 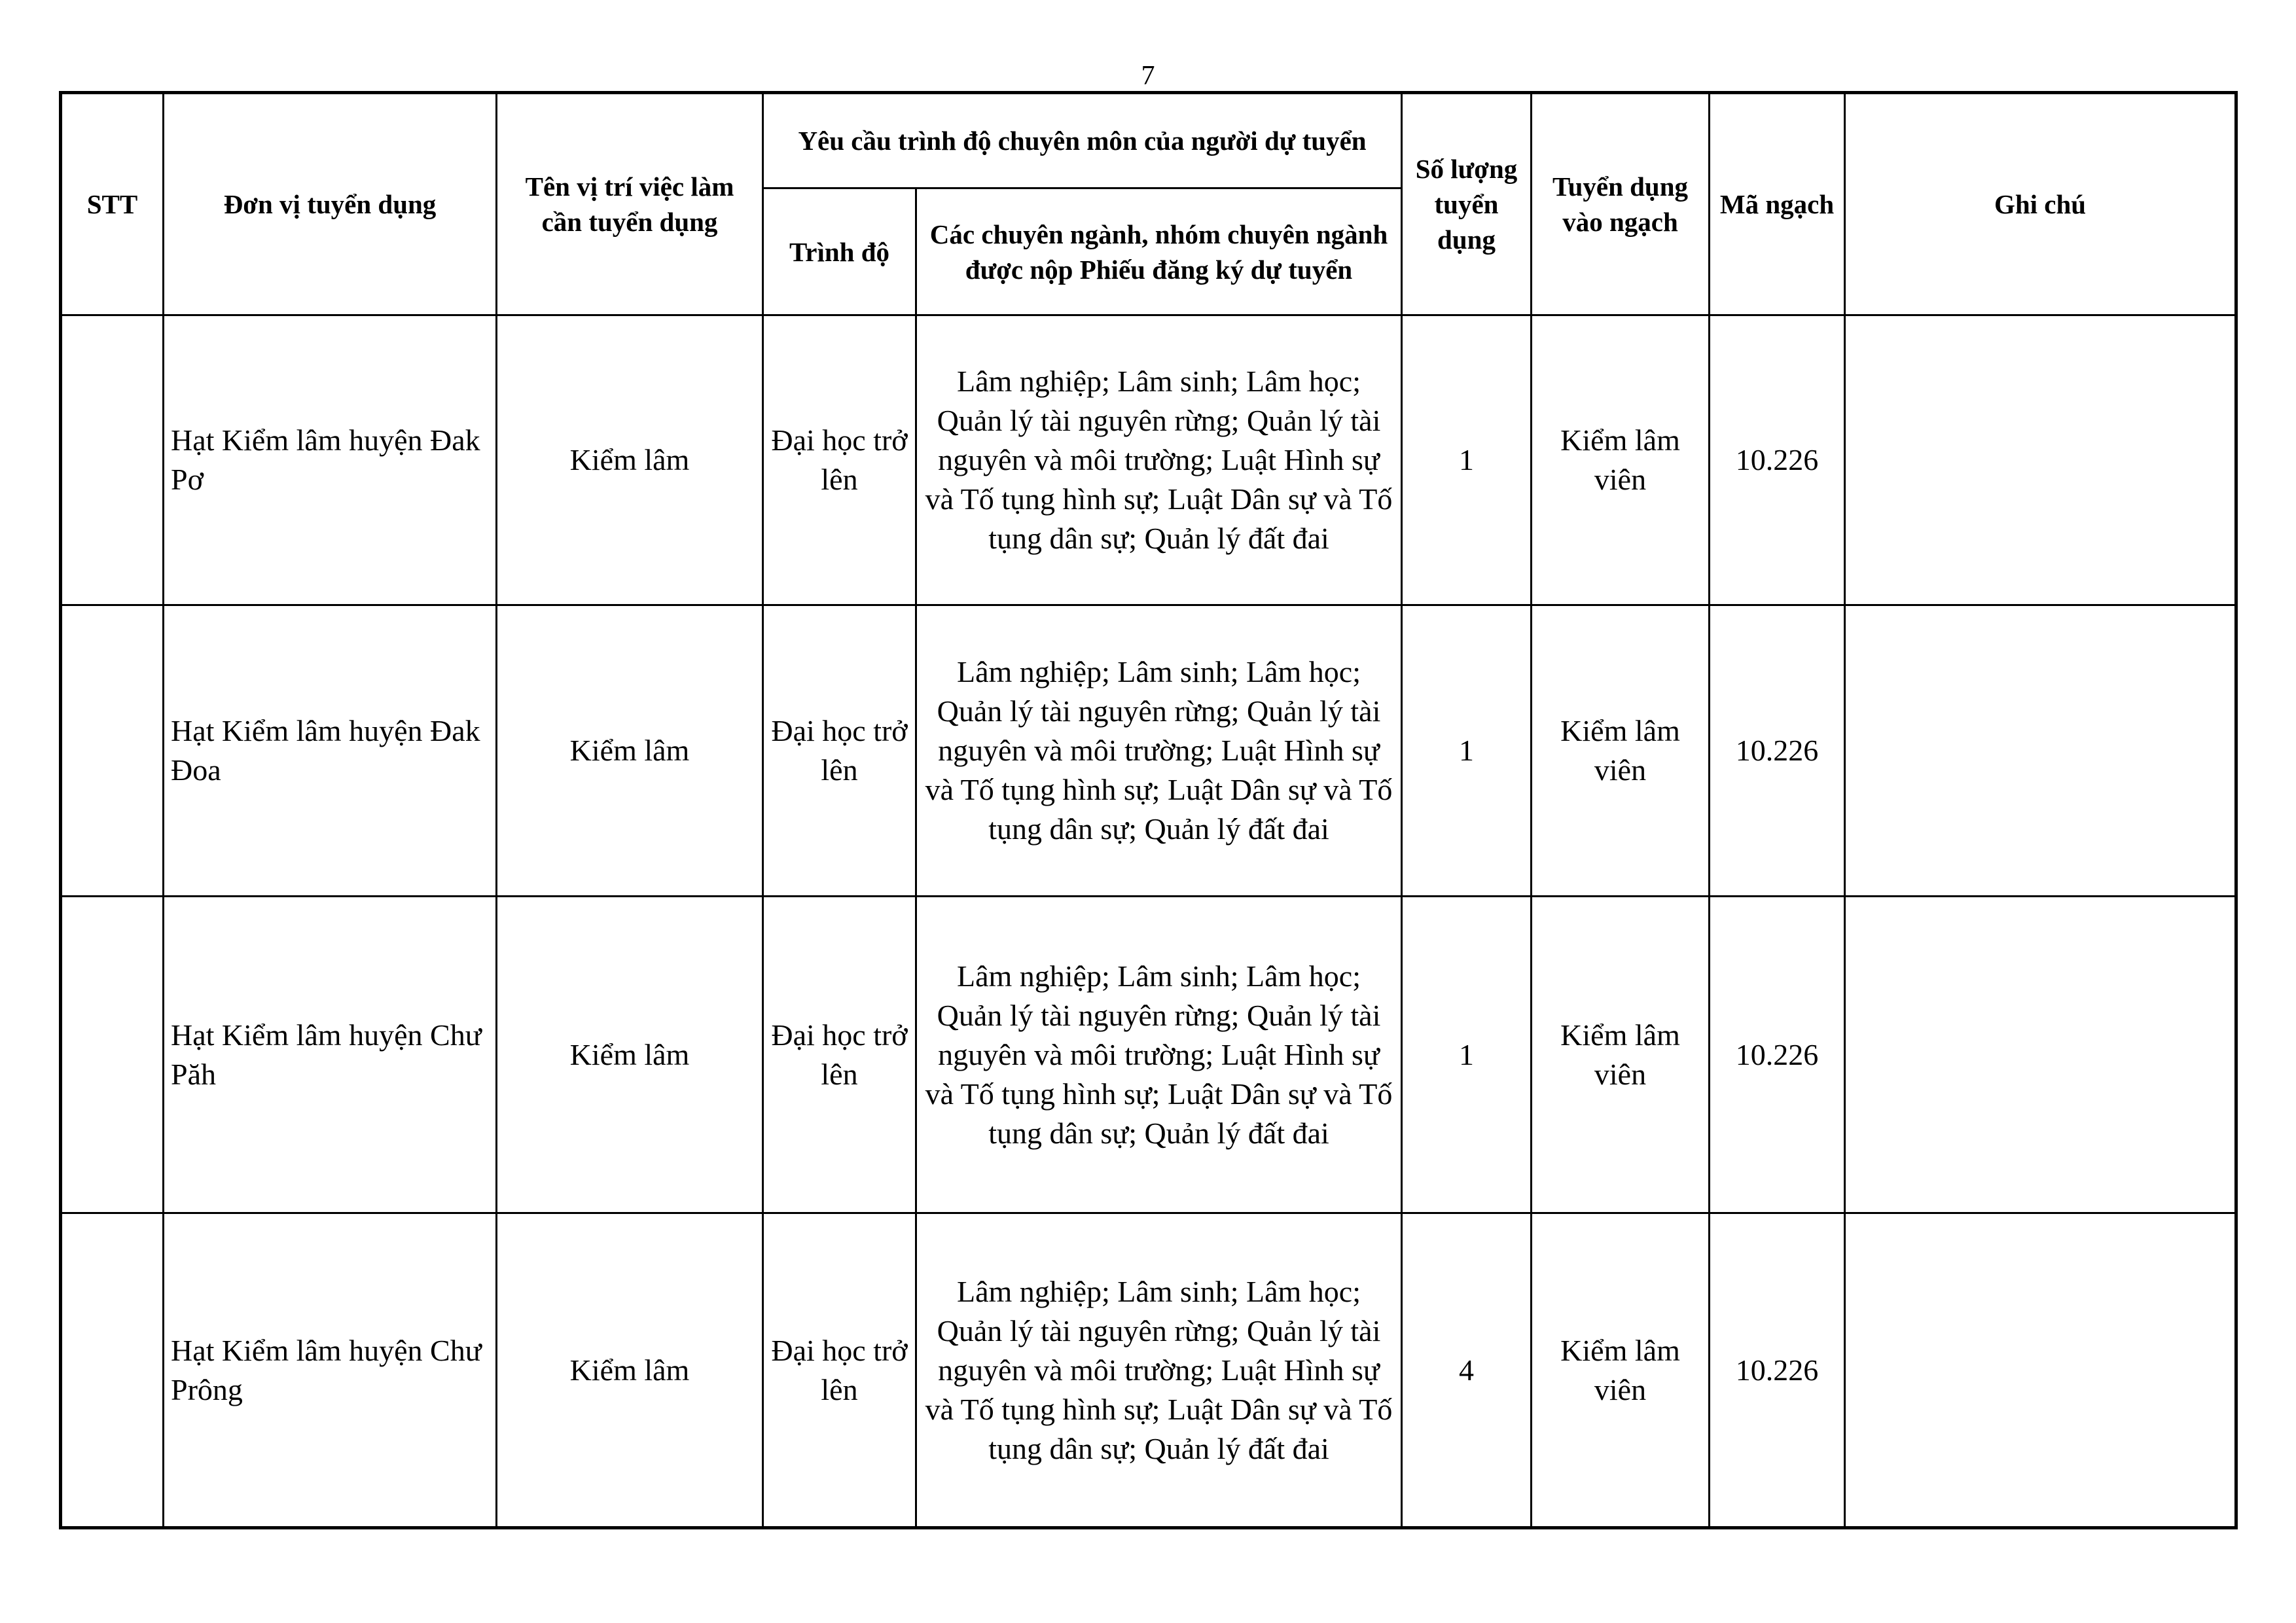 I want to click on header-level: Trình độ, so click(x=839, y=252).